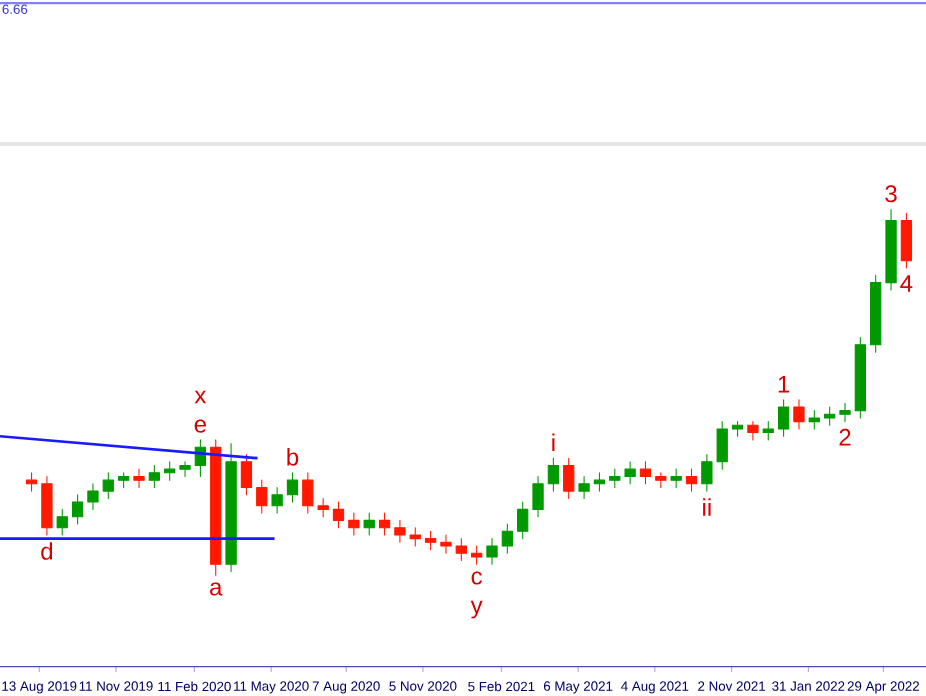 This screenshot has height=696, width=926. What do you see at coordinates (216, 589) in the screenshot?
I see `annotation: a` at bounding box center [216, 589].